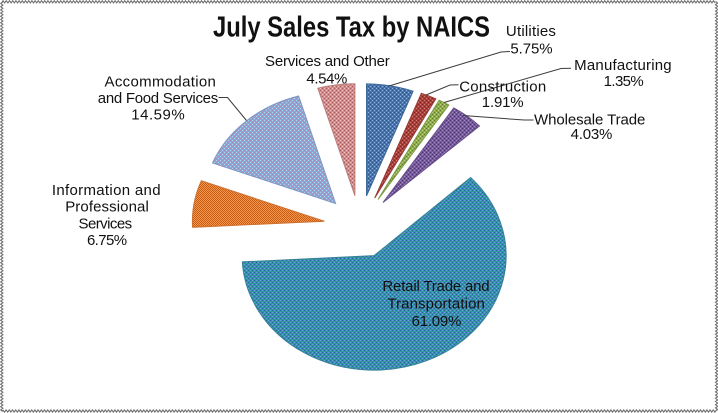 Image resolution: width=718 pixels, height=413 pixels. I want to click on svg-text: Wholesale Trade, so click(589, 119).